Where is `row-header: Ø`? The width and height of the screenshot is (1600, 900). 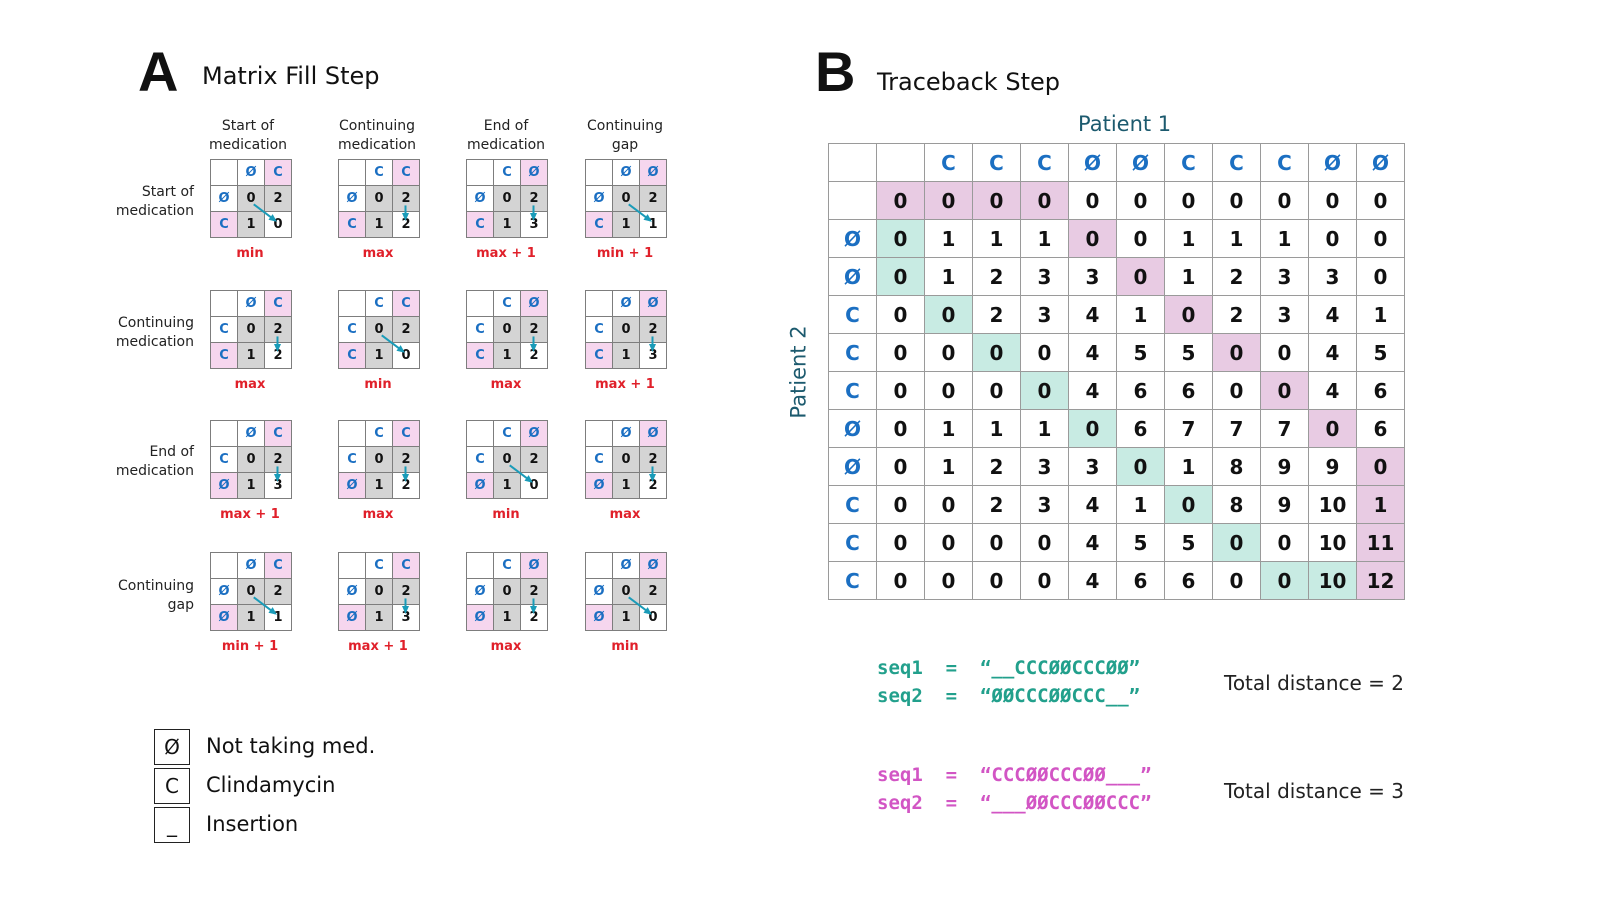 row-header: Ø is located at coordinates (852, 428).